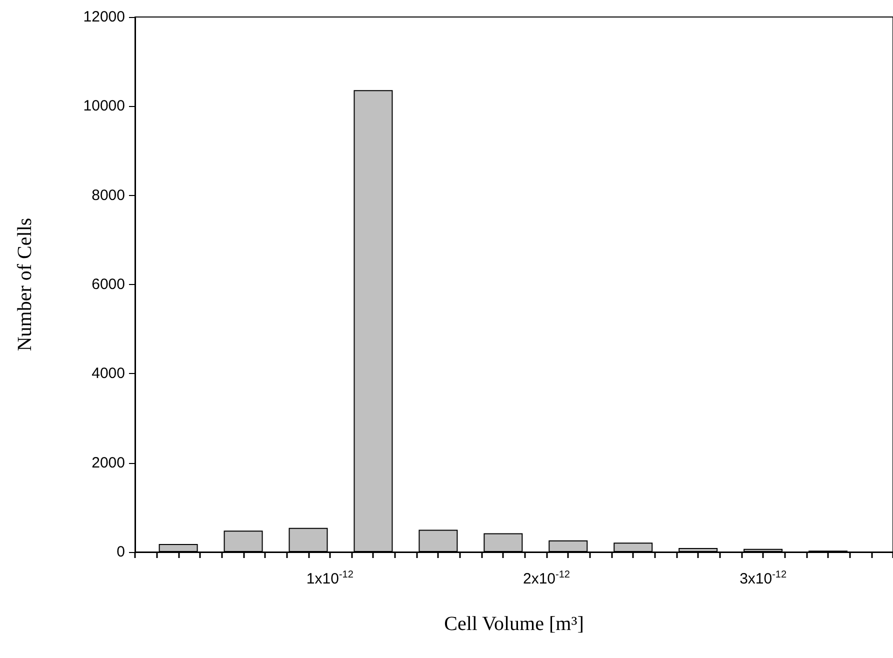 This screenshot has height=658, width=893. I want to click on y-tick-label: 8000, so click(108, 195).